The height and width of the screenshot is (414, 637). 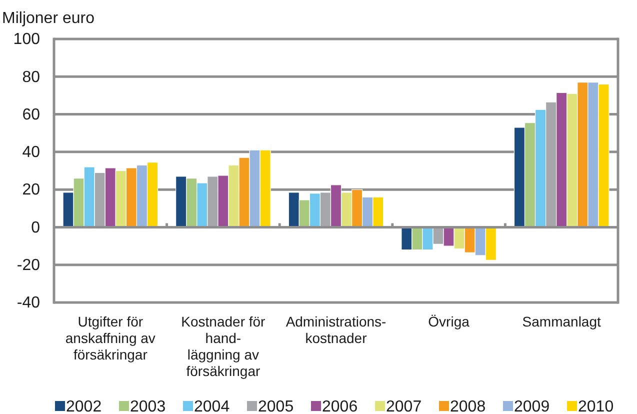 What do you see at coordinates (148, 406) in the screenshot?
I see `legend-label: 2003` at bounding box center [148, 406].